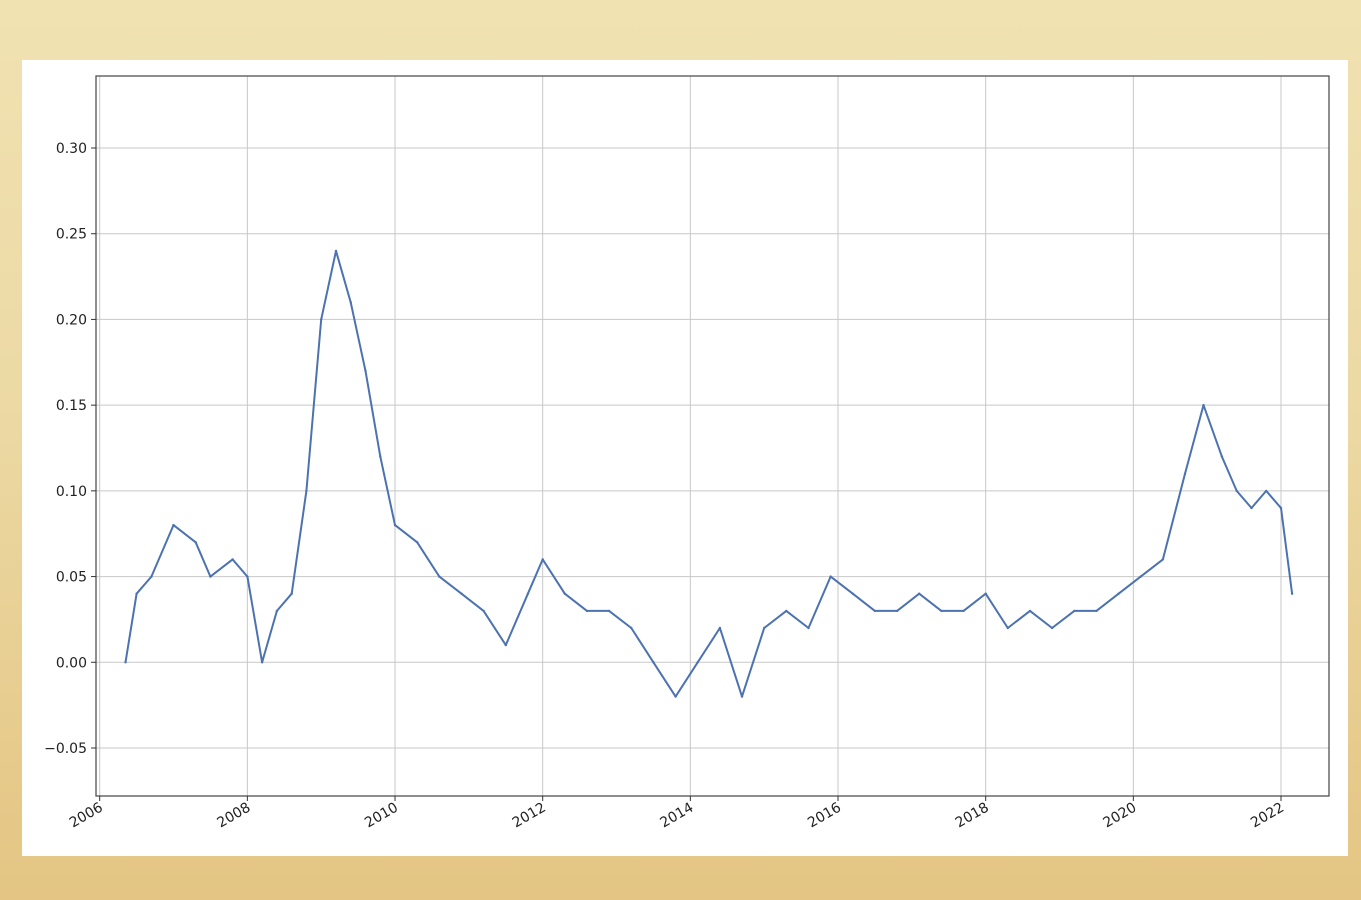  I want to click on y-axis-ticks: 0.30 0.25 0.20 0.15 0.10 0.05 0.00 −0.05, so click(70, 449).